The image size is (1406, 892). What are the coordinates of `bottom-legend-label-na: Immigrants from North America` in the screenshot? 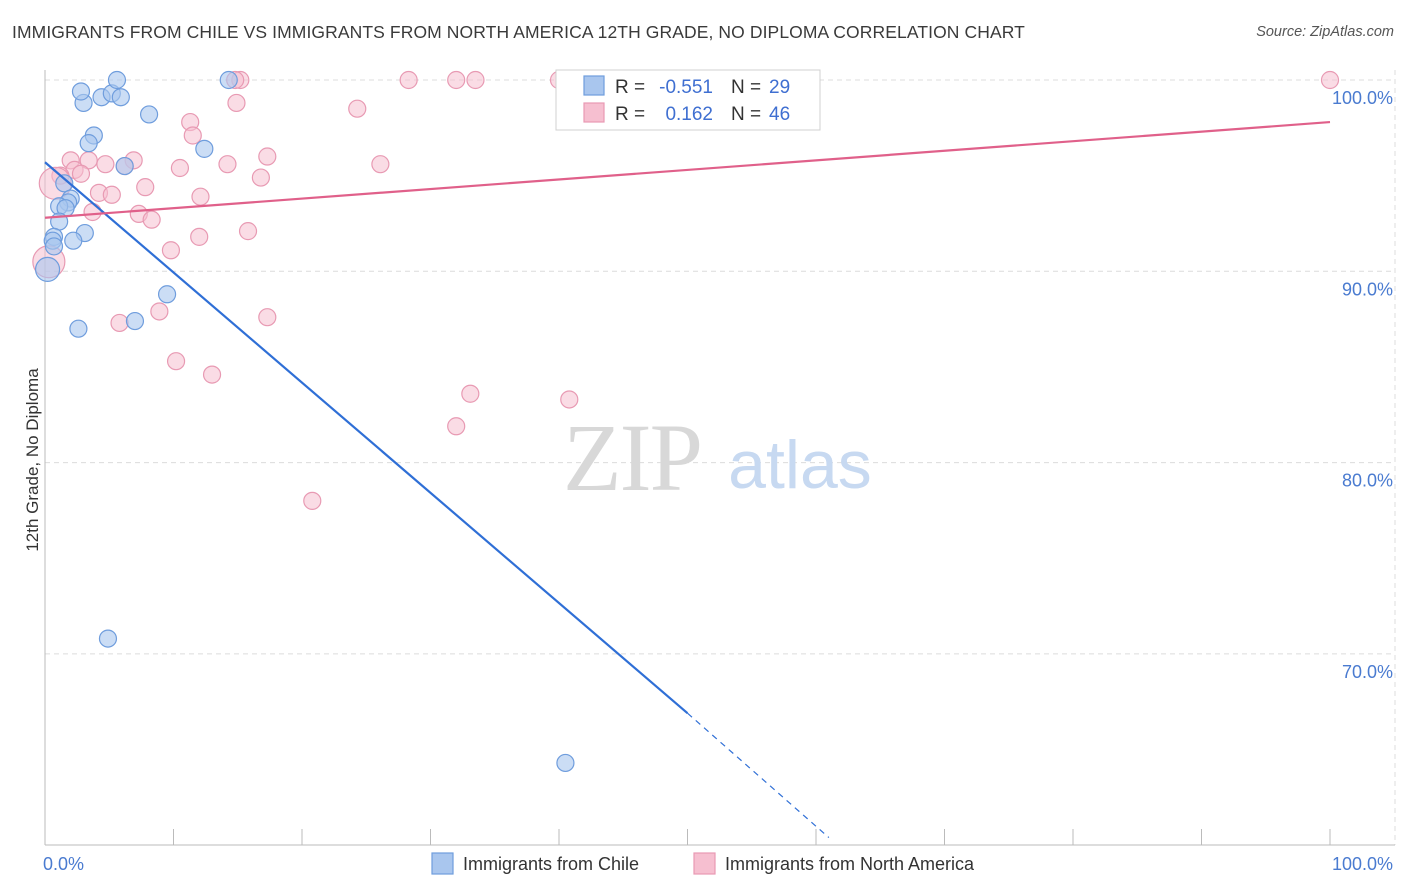 It's located at (850, 864).